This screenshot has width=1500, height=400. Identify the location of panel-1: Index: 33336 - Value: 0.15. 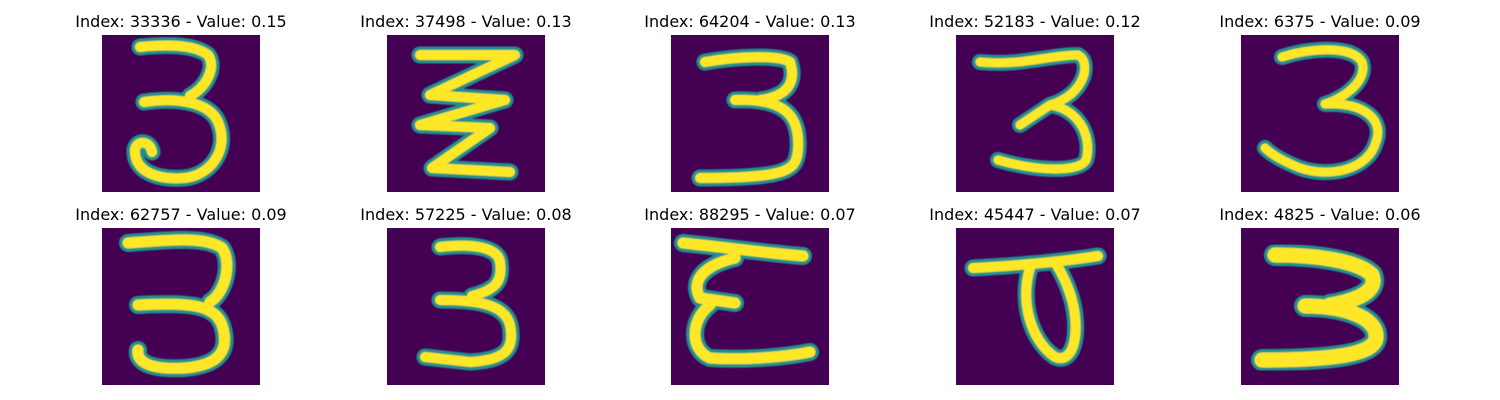
(181, 102).